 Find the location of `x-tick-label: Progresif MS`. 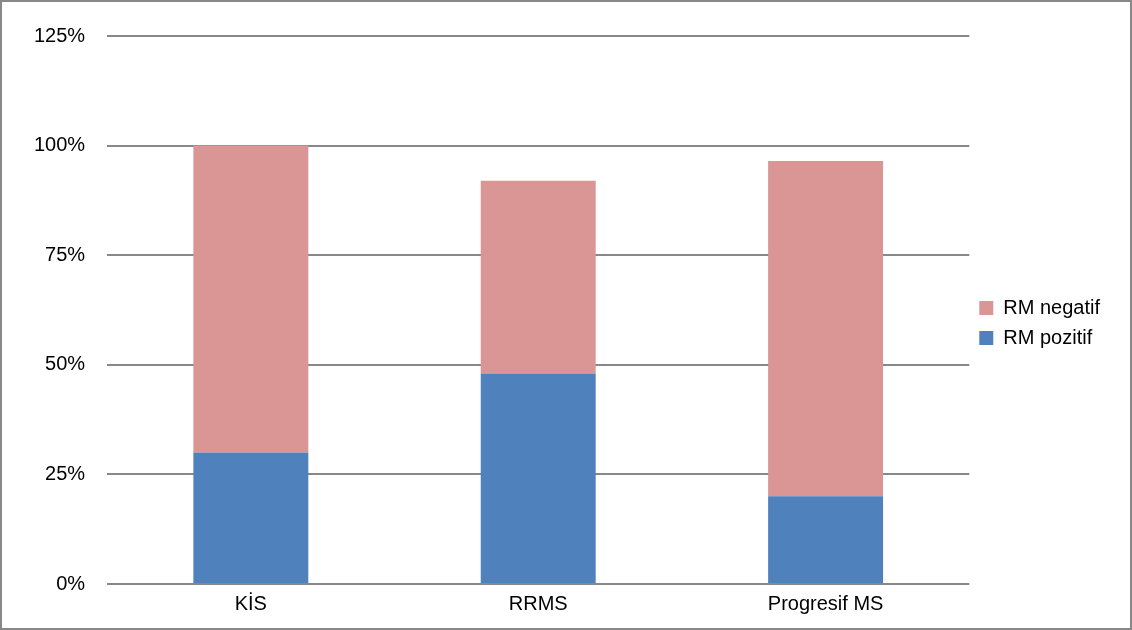

x-tick-label: Progresif MS is located at coordinates (825, 602).